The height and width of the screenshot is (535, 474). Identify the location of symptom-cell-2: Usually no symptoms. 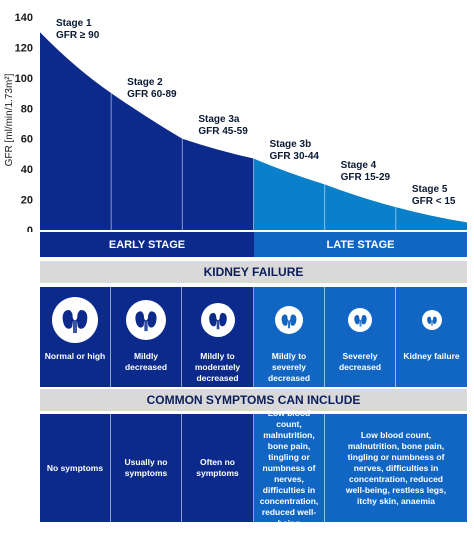
(146, 468).